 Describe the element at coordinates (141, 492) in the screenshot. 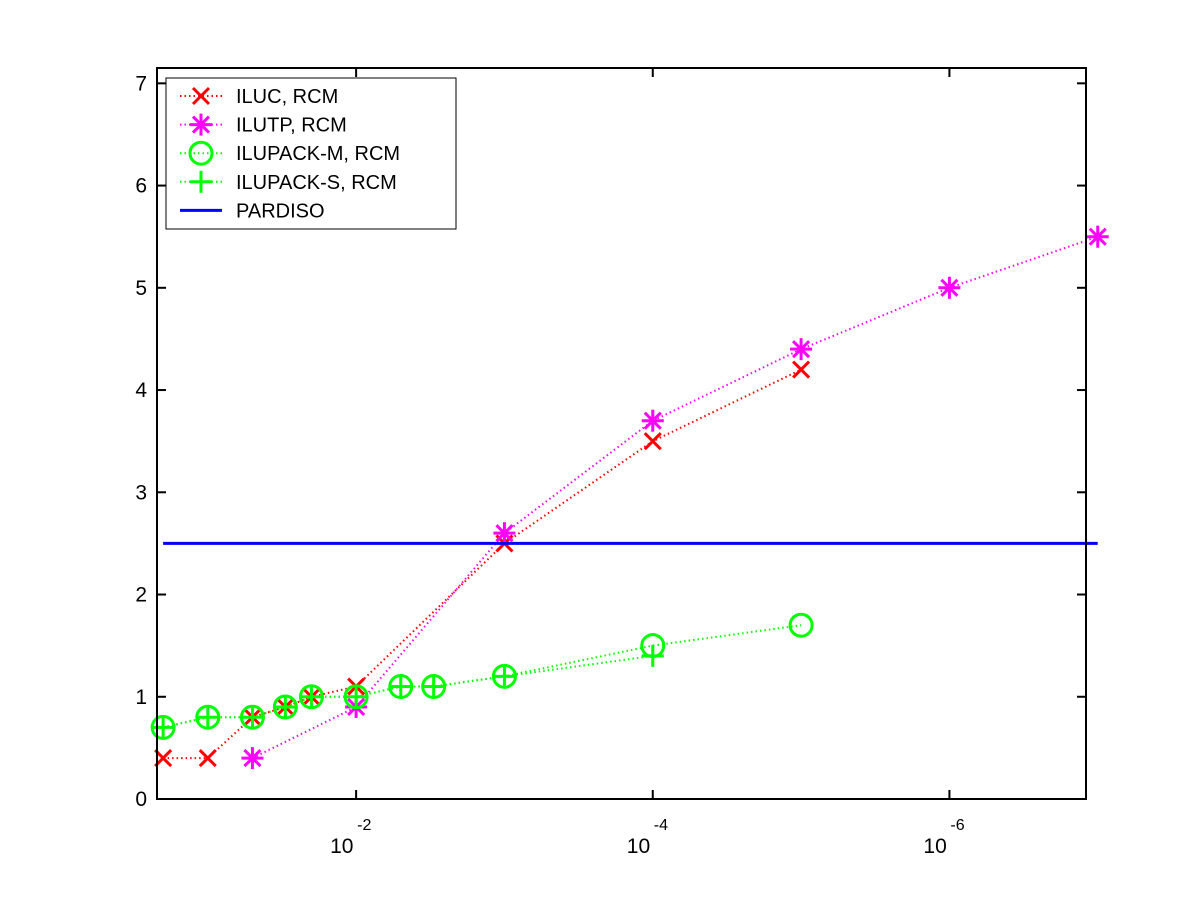

I see `y-tick-label: 3` at that location.